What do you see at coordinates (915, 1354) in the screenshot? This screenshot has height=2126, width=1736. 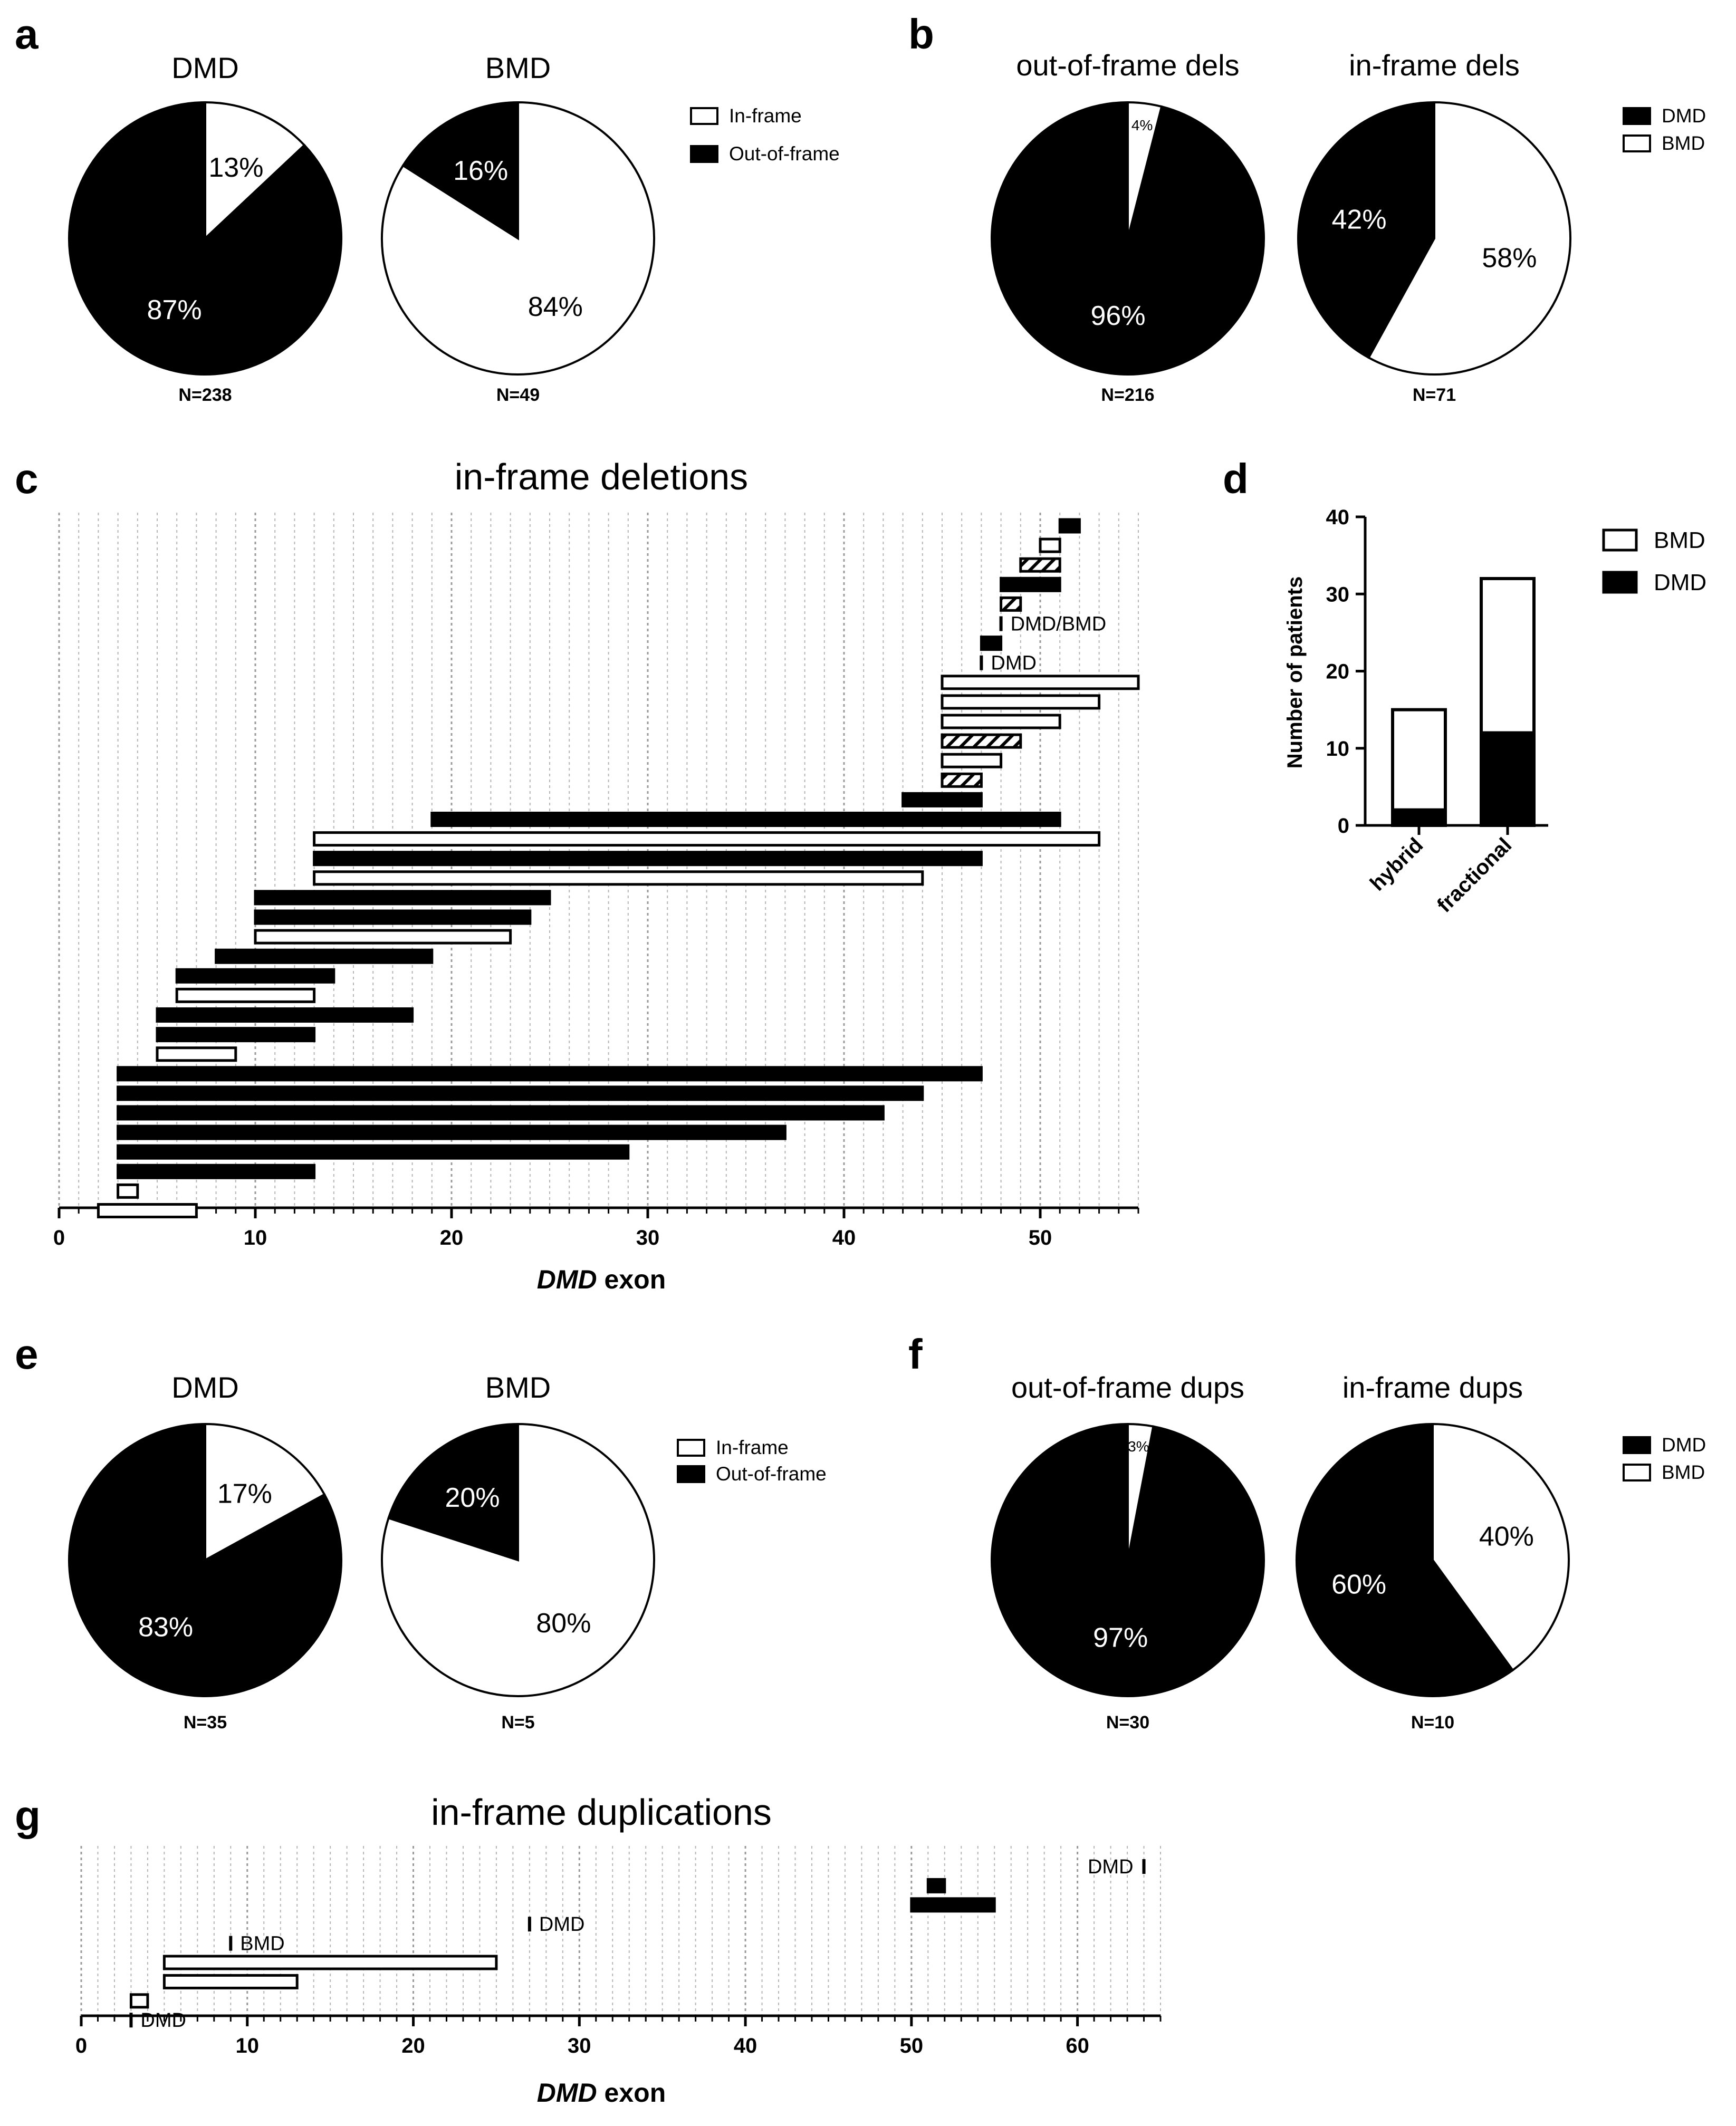 I see `panel-letter-f: f` at bounding box center [915, 1354].